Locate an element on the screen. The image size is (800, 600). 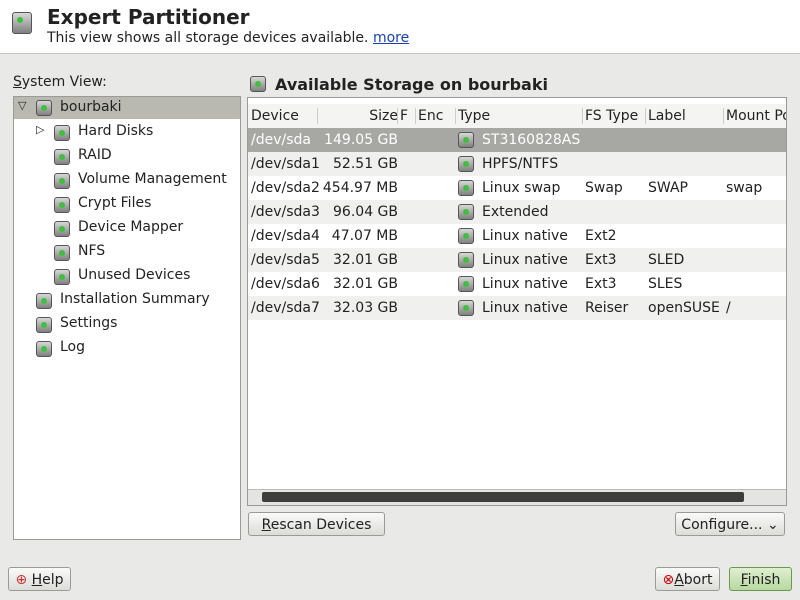
help-button: ⊕ Help is located at coordinates (39, 579).